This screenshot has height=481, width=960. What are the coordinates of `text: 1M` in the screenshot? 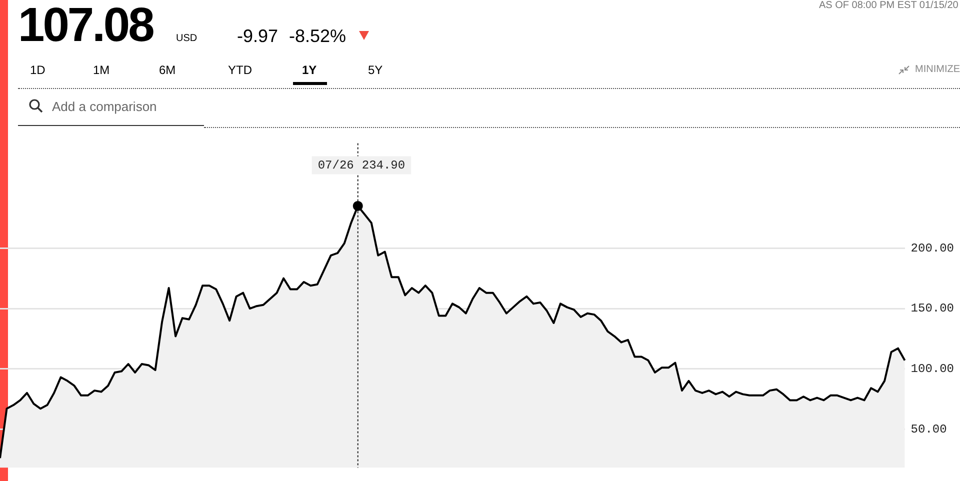 It's located at (101, 70).